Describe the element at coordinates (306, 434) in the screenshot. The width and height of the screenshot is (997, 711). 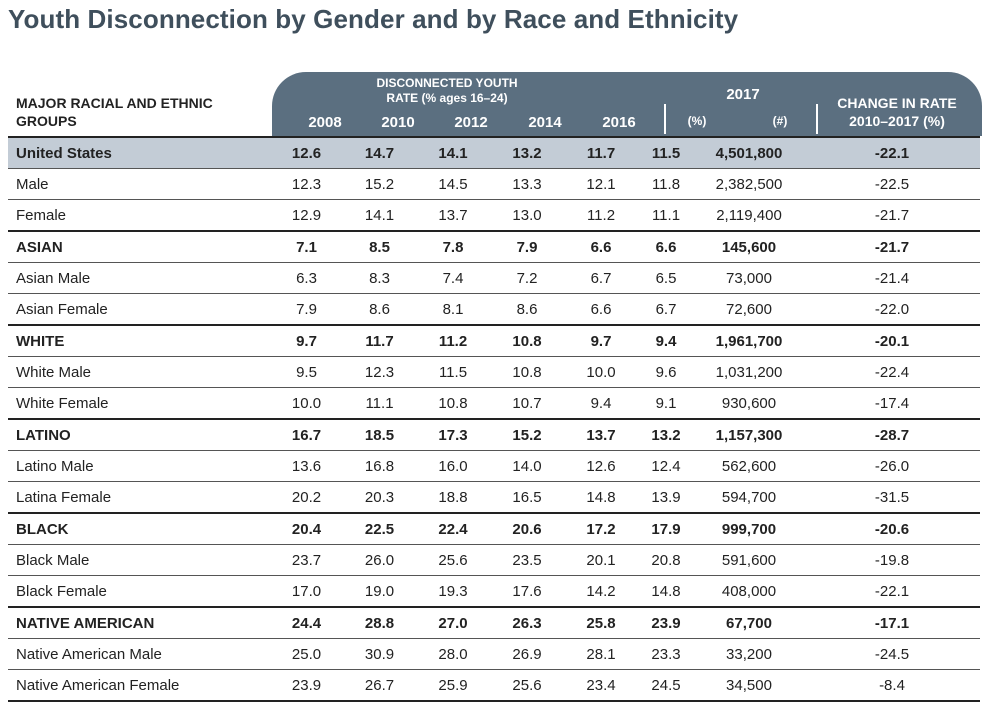
I see `cell-rate-2008: 16.7` at that location.